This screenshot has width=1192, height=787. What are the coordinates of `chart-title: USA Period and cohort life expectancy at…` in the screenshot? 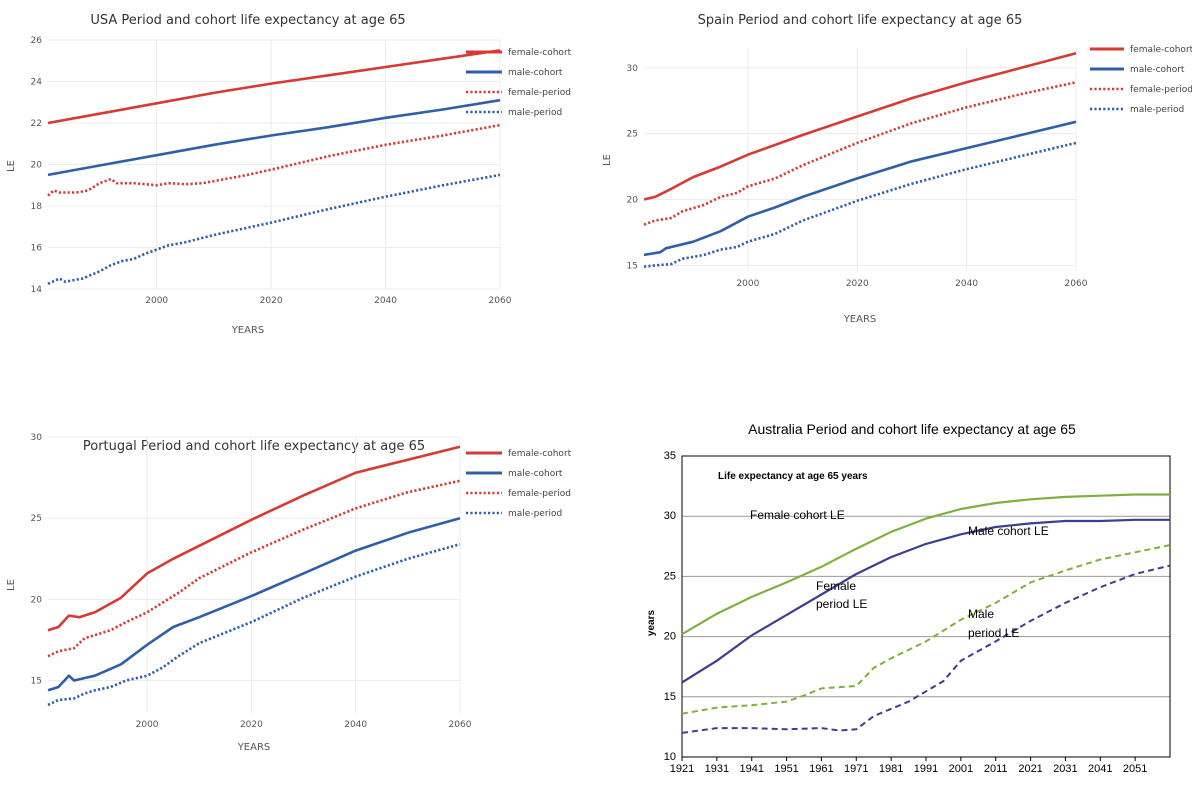 It's located at (247, 20).